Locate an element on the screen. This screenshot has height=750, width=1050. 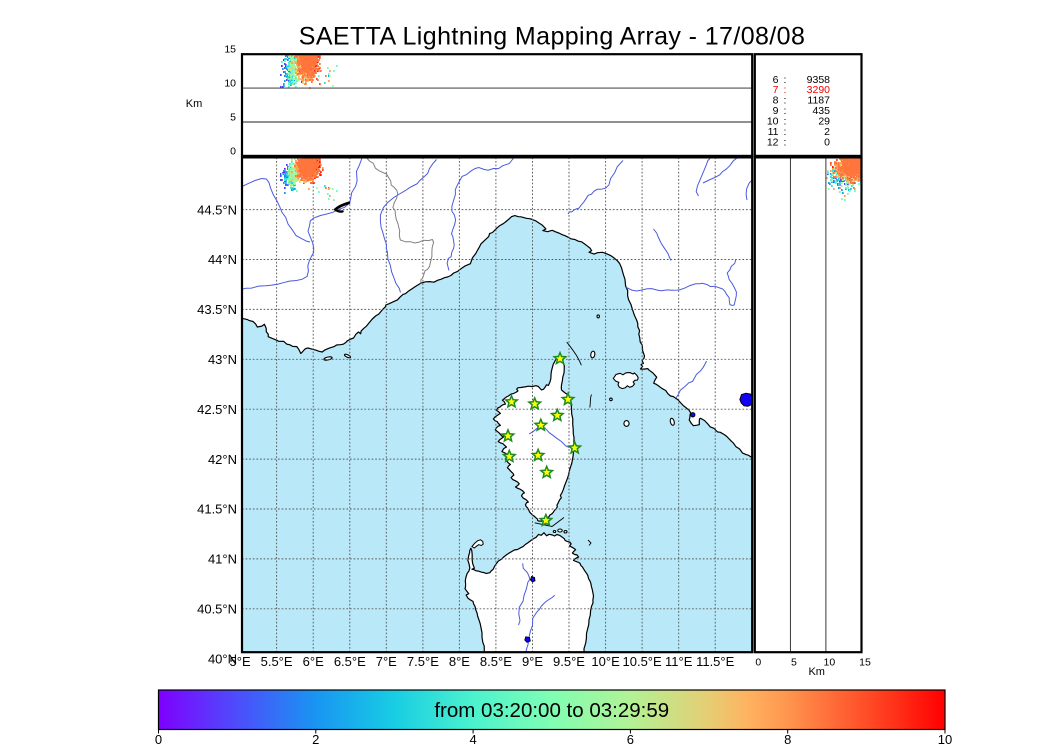
svg-text: from 03:20:00 to 03:29:59 is located at coordinates (551, 710).